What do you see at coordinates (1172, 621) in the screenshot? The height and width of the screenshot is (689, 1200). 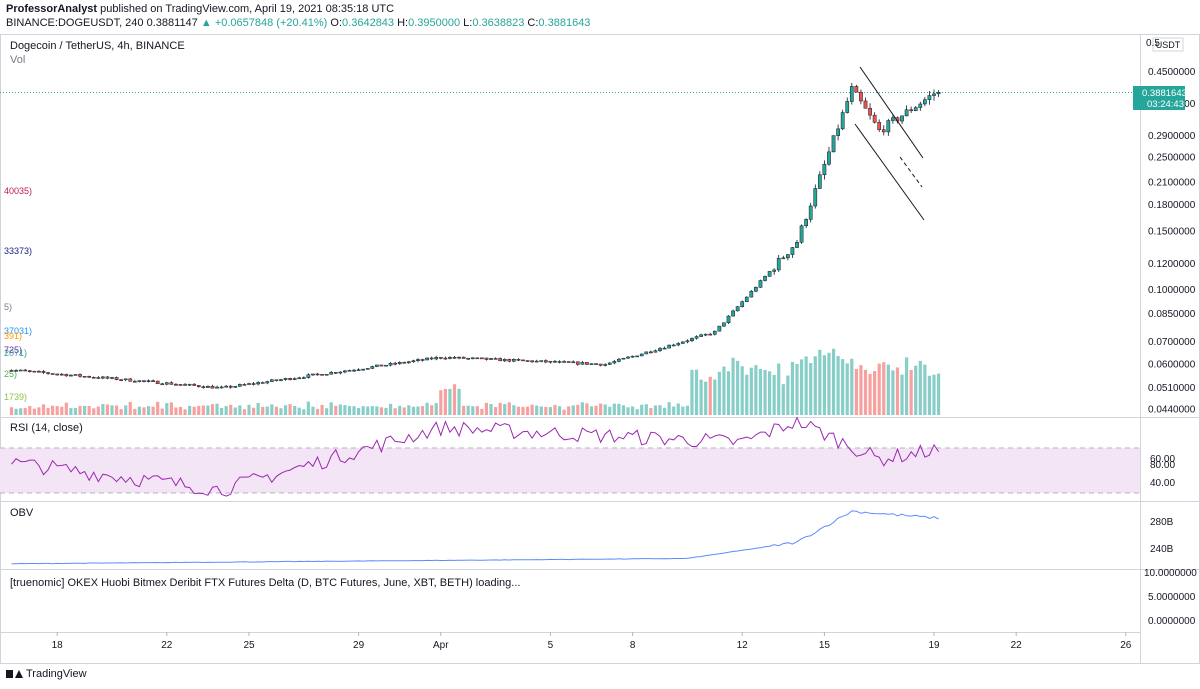 I see `futures-tick-0: 0.0000000` at bounding box center [1172, 621].